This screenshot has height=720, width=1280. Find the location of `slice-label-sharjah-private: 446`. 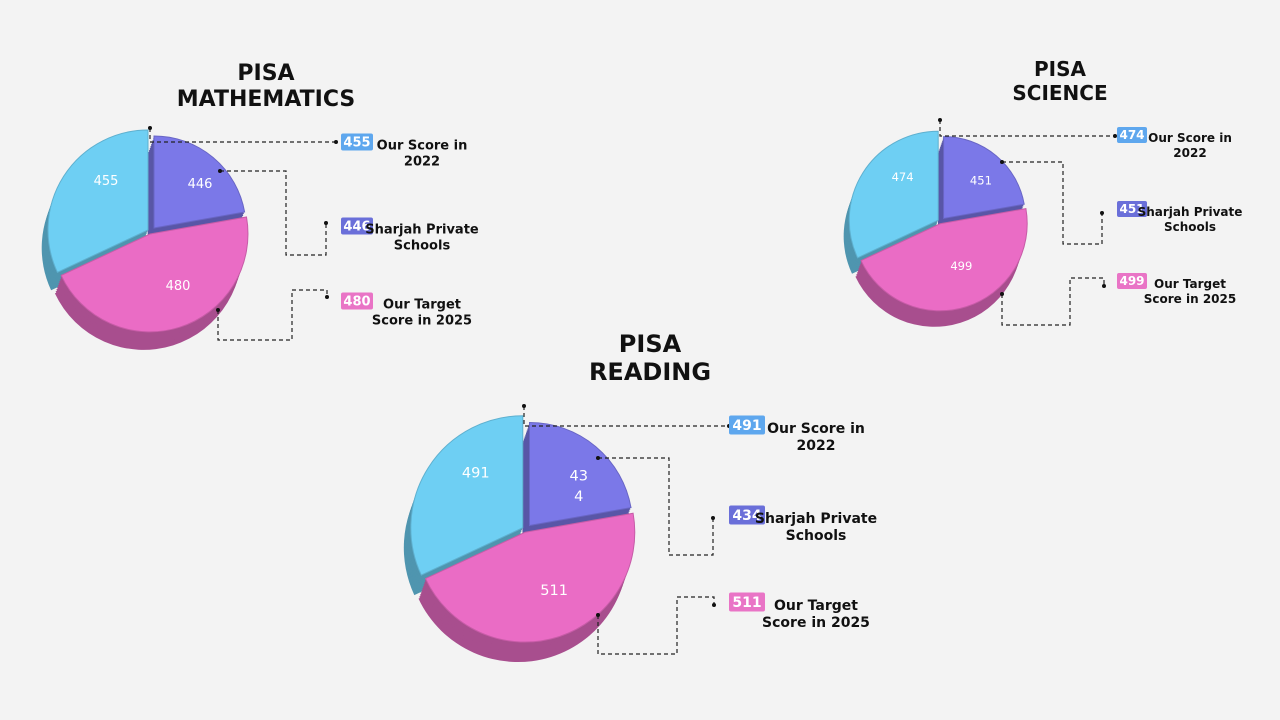

slice-label-sharjah-private: 446 is located at coordinates (200, 184).